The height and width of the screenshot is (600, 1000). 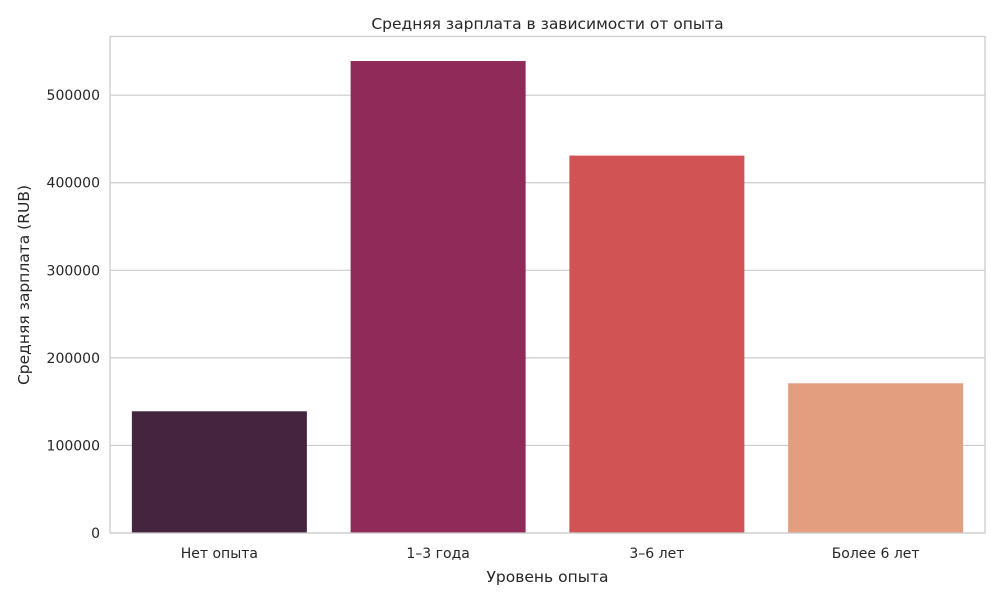 I want to click on x-tick-label: Более 6 лет, so click(x=876, y=554).